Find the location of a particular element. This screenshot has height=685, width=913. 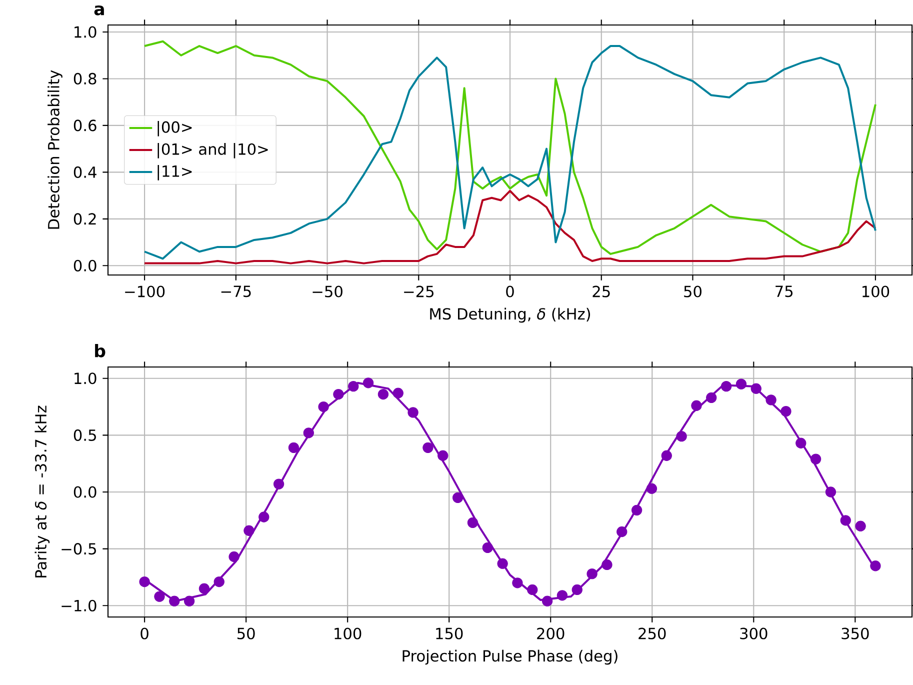

x-tick-label: −50 is located at coordinates (327, 292).